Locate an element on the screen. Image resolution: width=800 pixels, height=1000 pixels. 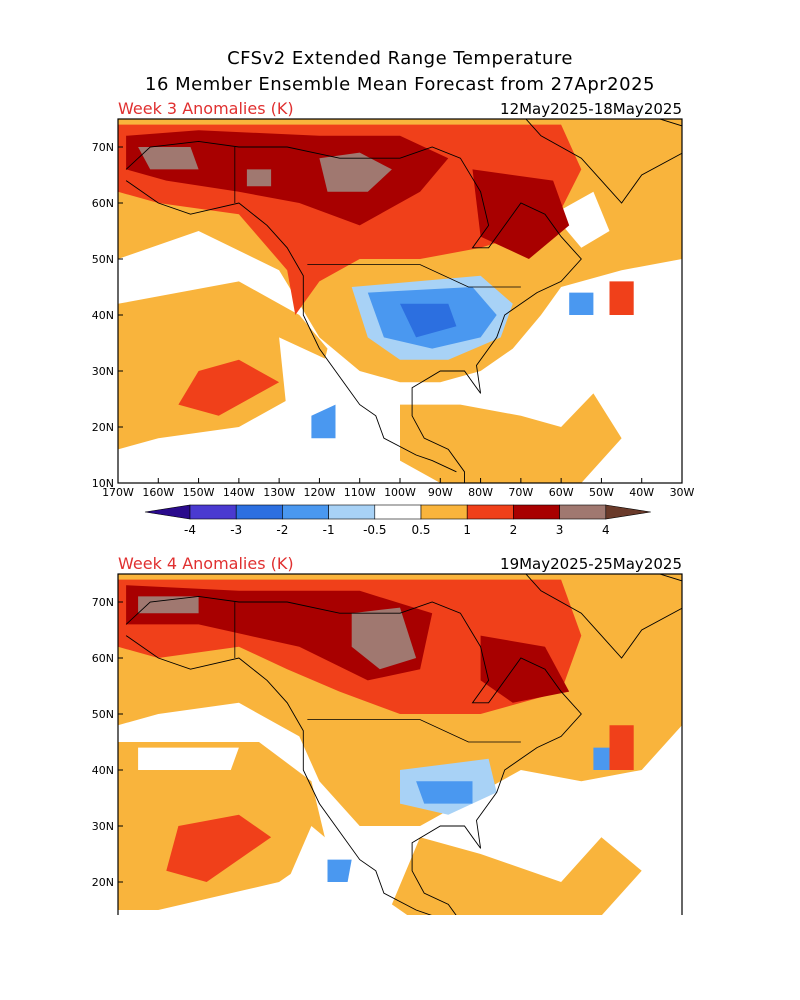
cold-region is located at coordinates (428, 320).